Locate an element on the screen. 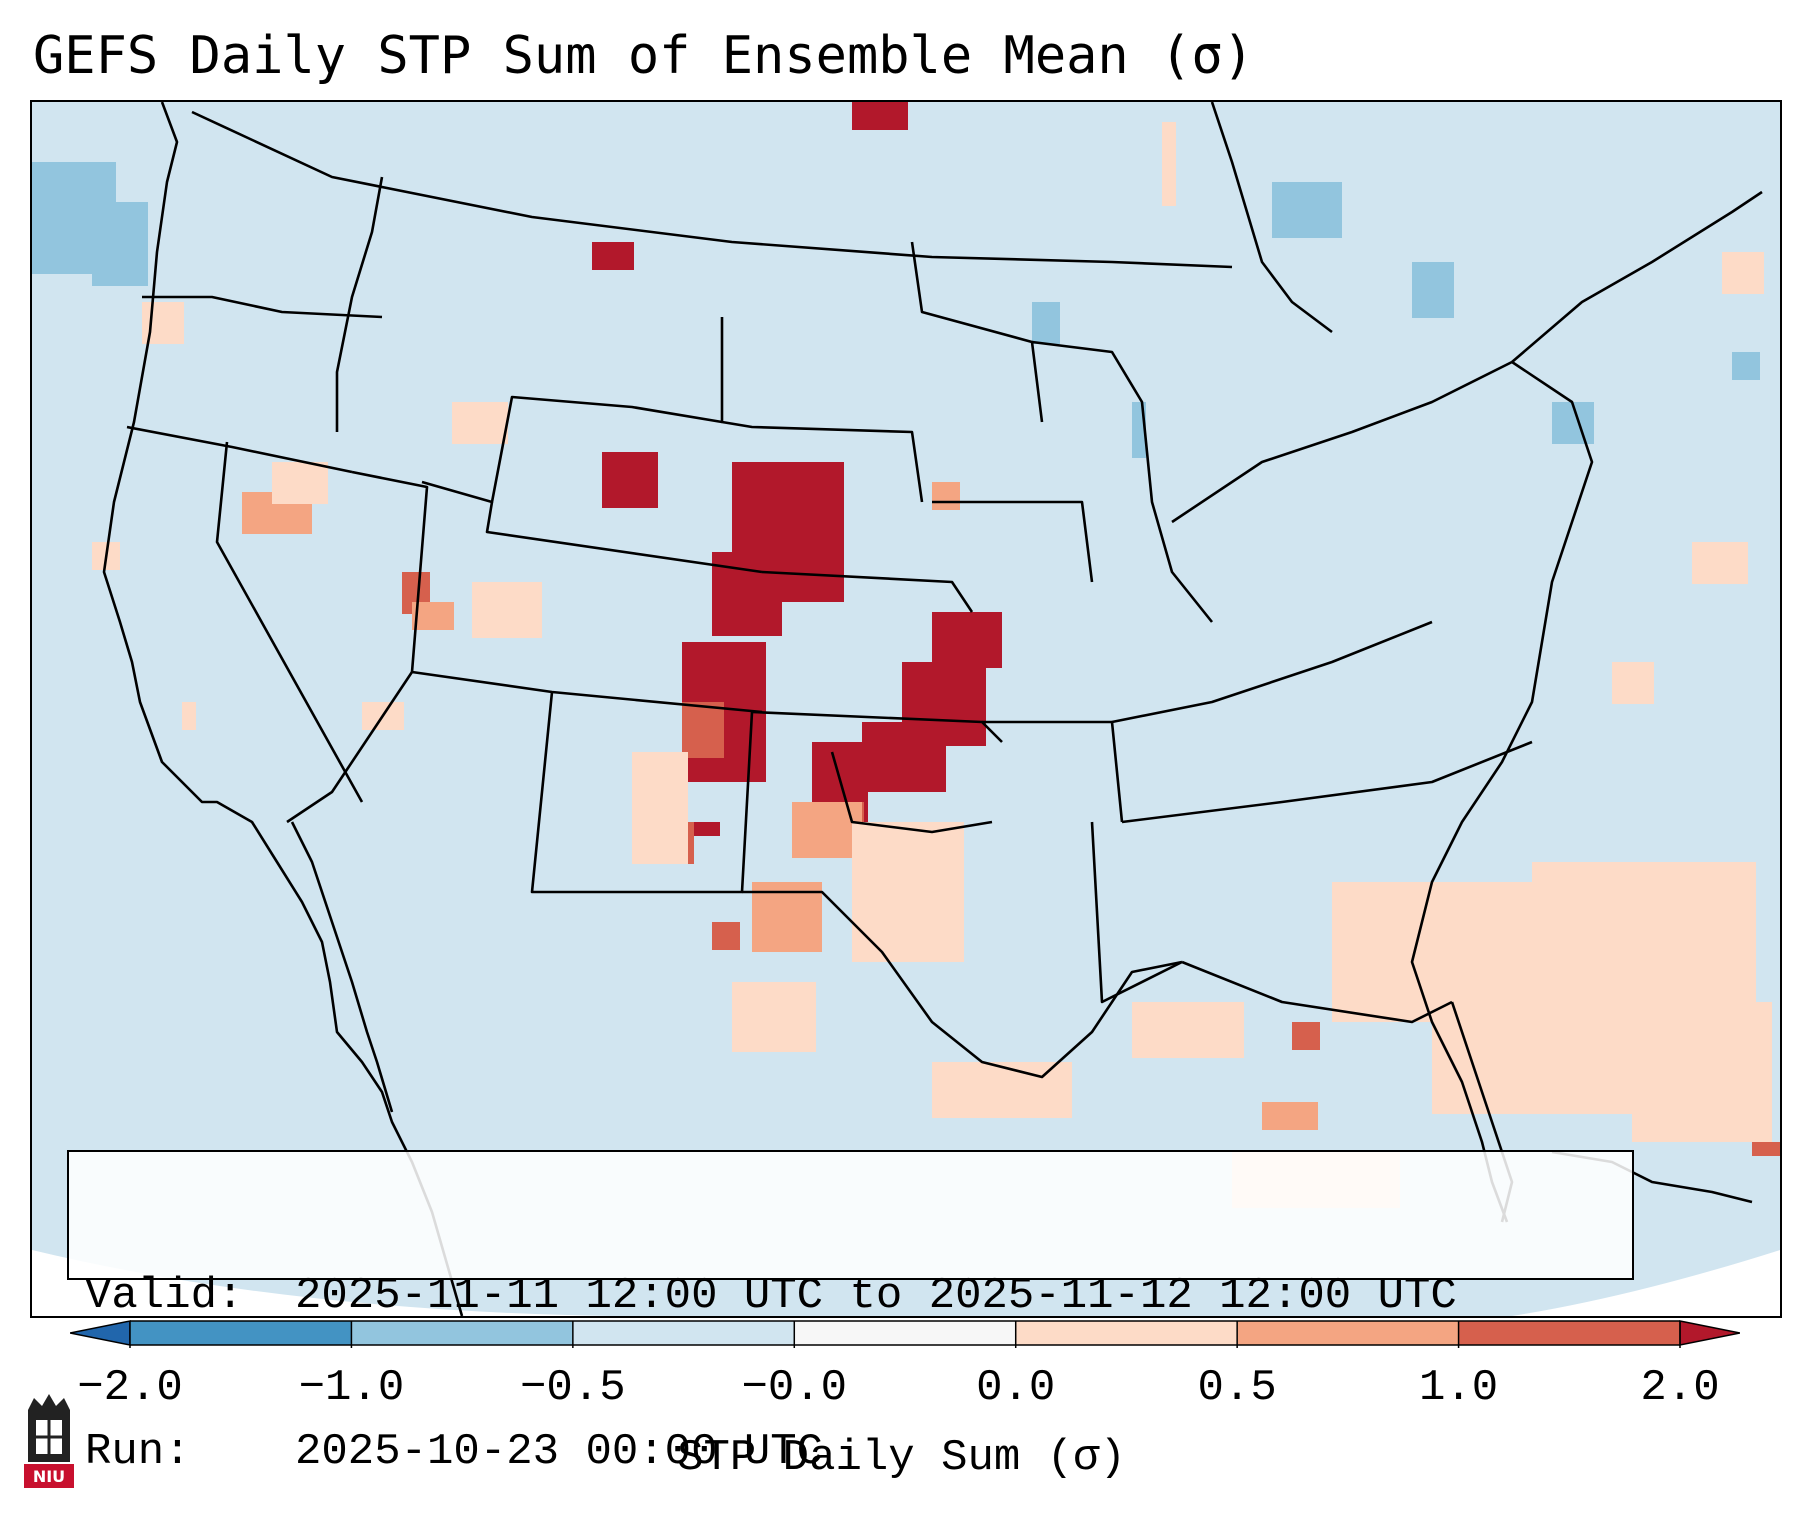 This screenshot has height=1530, width=1803. colorbar is located at coordinates (905, 1333).